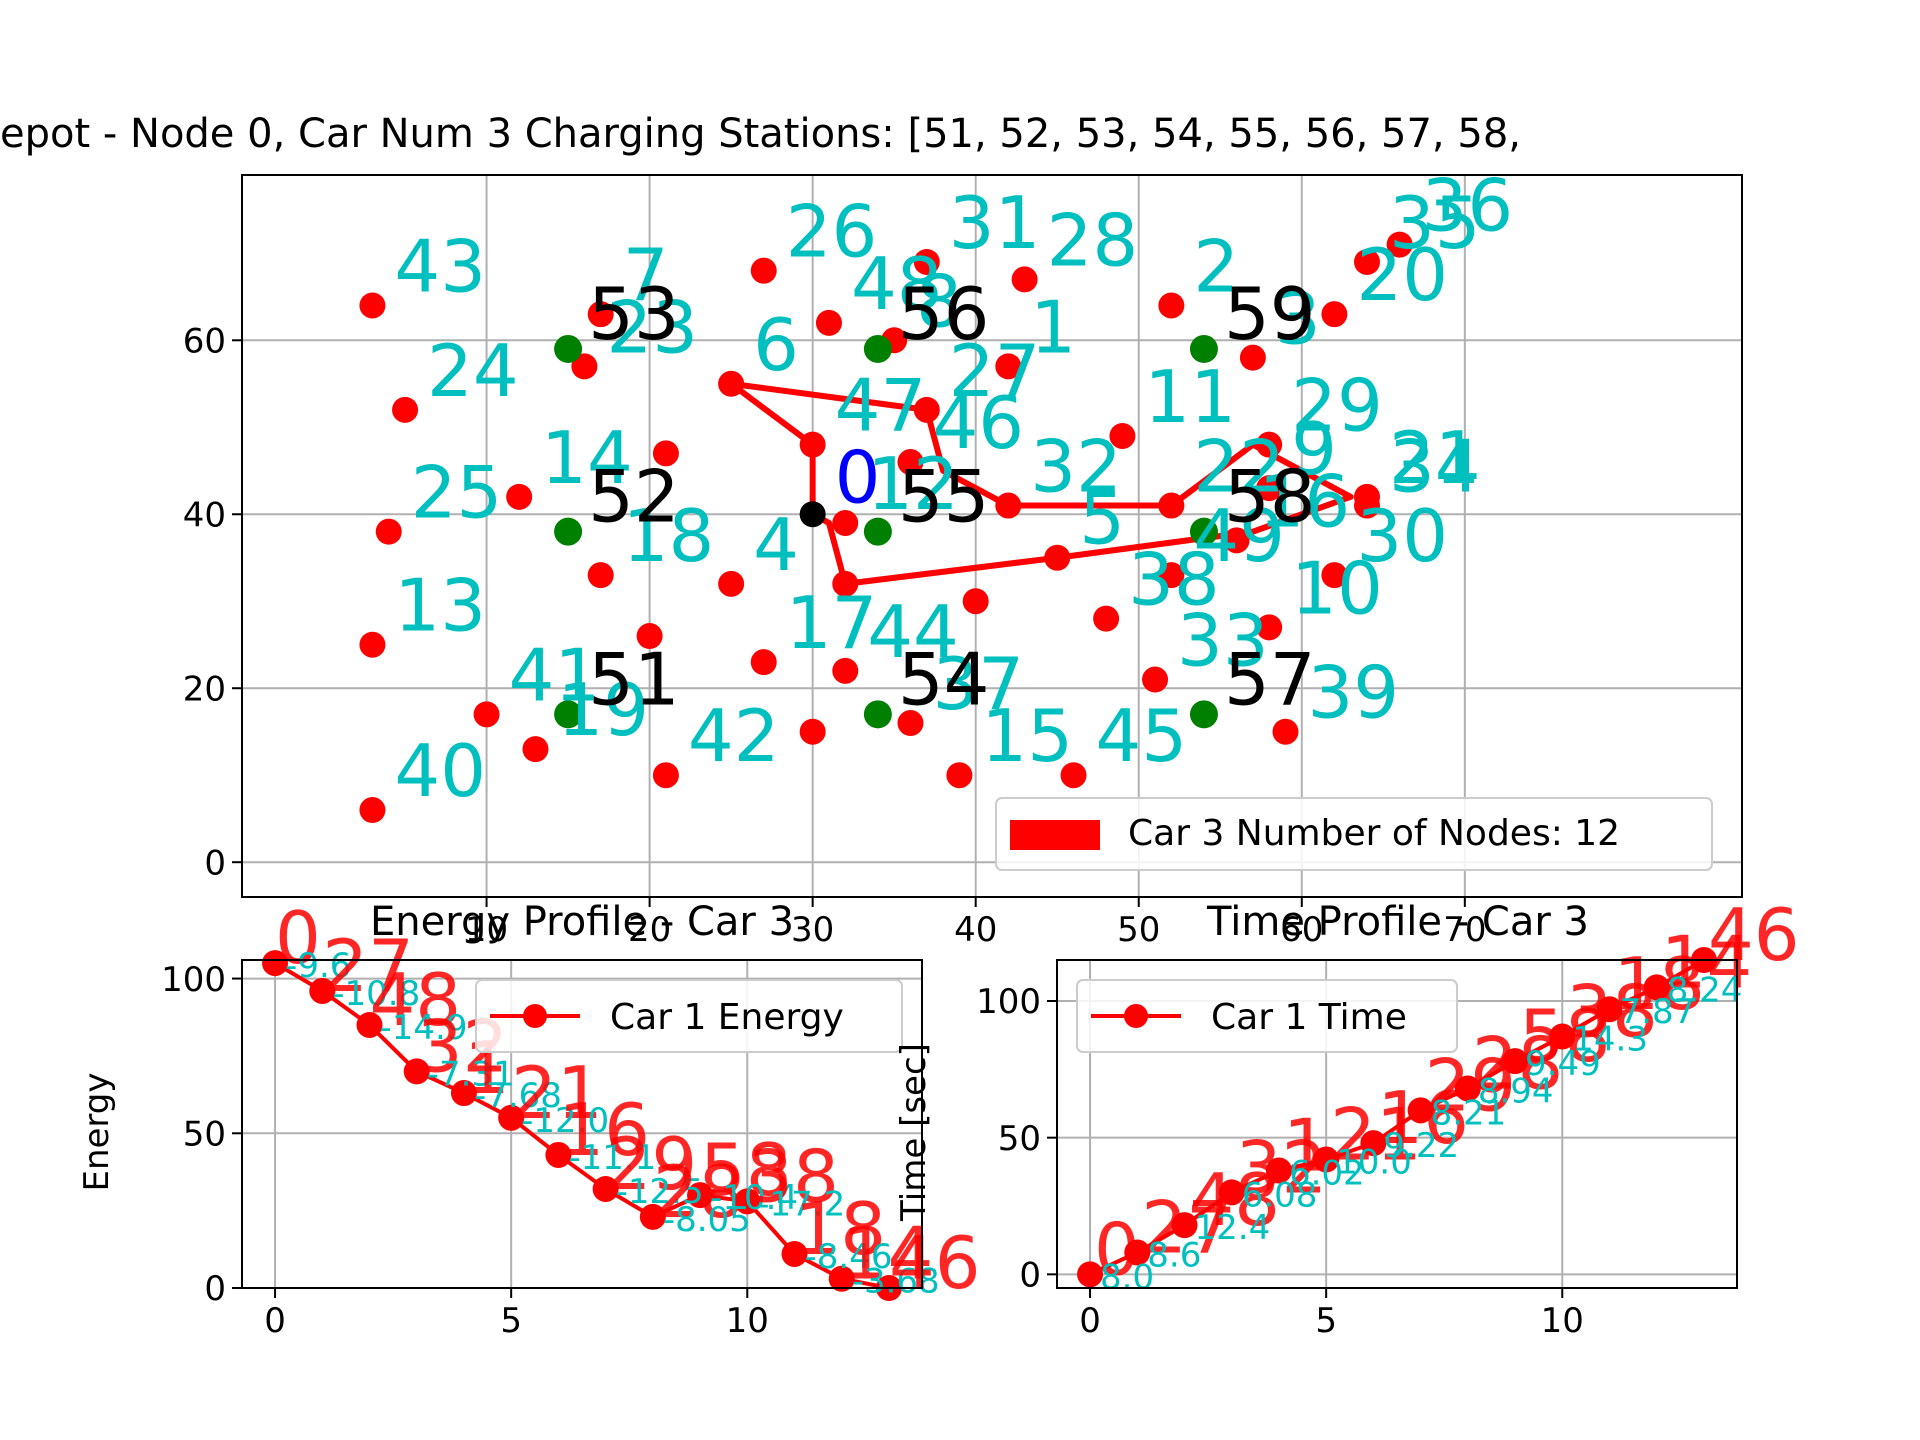 The height and width of the screenshot is (1440, 1920). I want to click on charging-station-label: 52, so click(634, 497).